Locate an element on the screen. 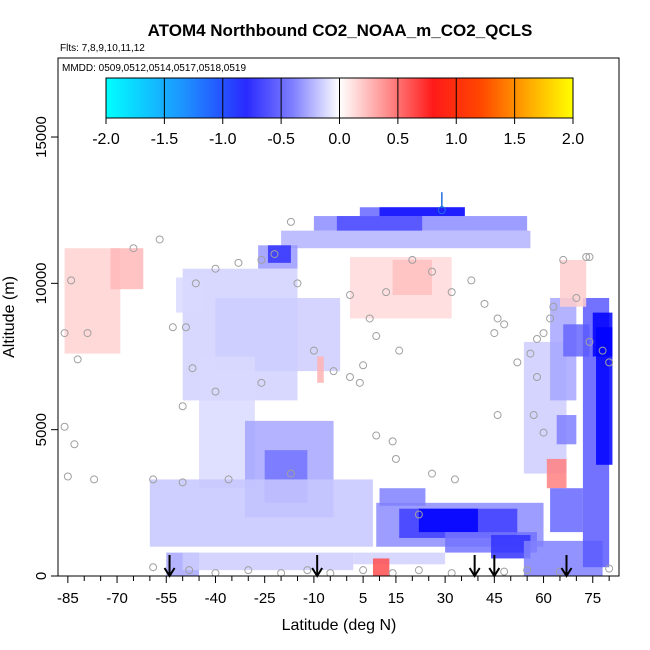 This screenshot has width=650, height=650. x-tick-label: 15 is located at coordinates (396, 598).